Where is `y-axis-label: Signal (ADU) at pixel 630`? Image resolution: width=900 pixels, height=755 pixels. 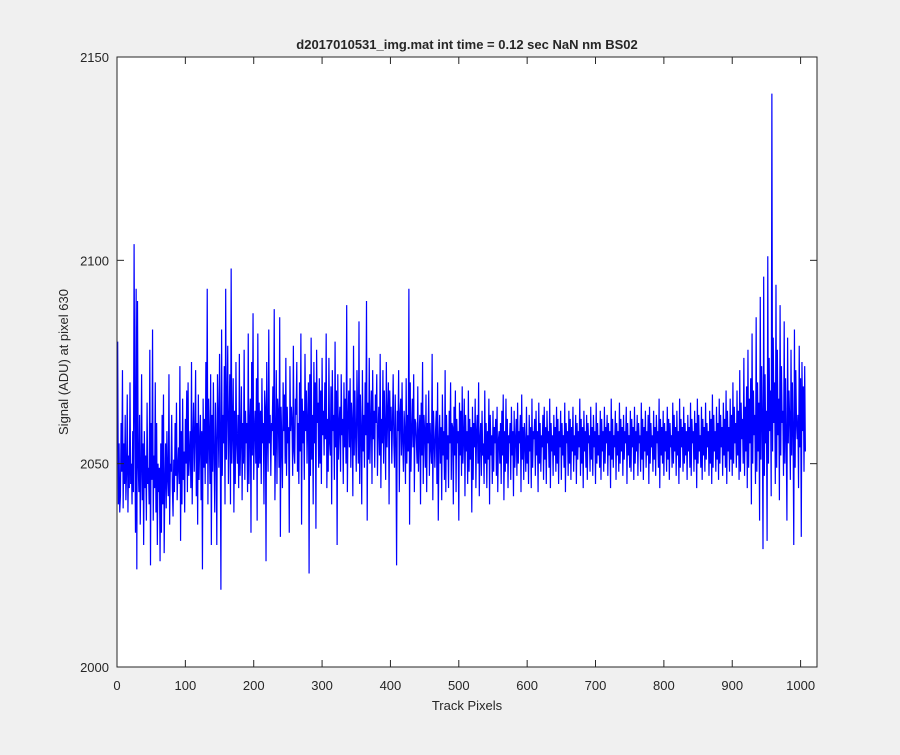
y-axis-label: Signal (ADU) at pixel 630 is located at coordinates (63, 362).